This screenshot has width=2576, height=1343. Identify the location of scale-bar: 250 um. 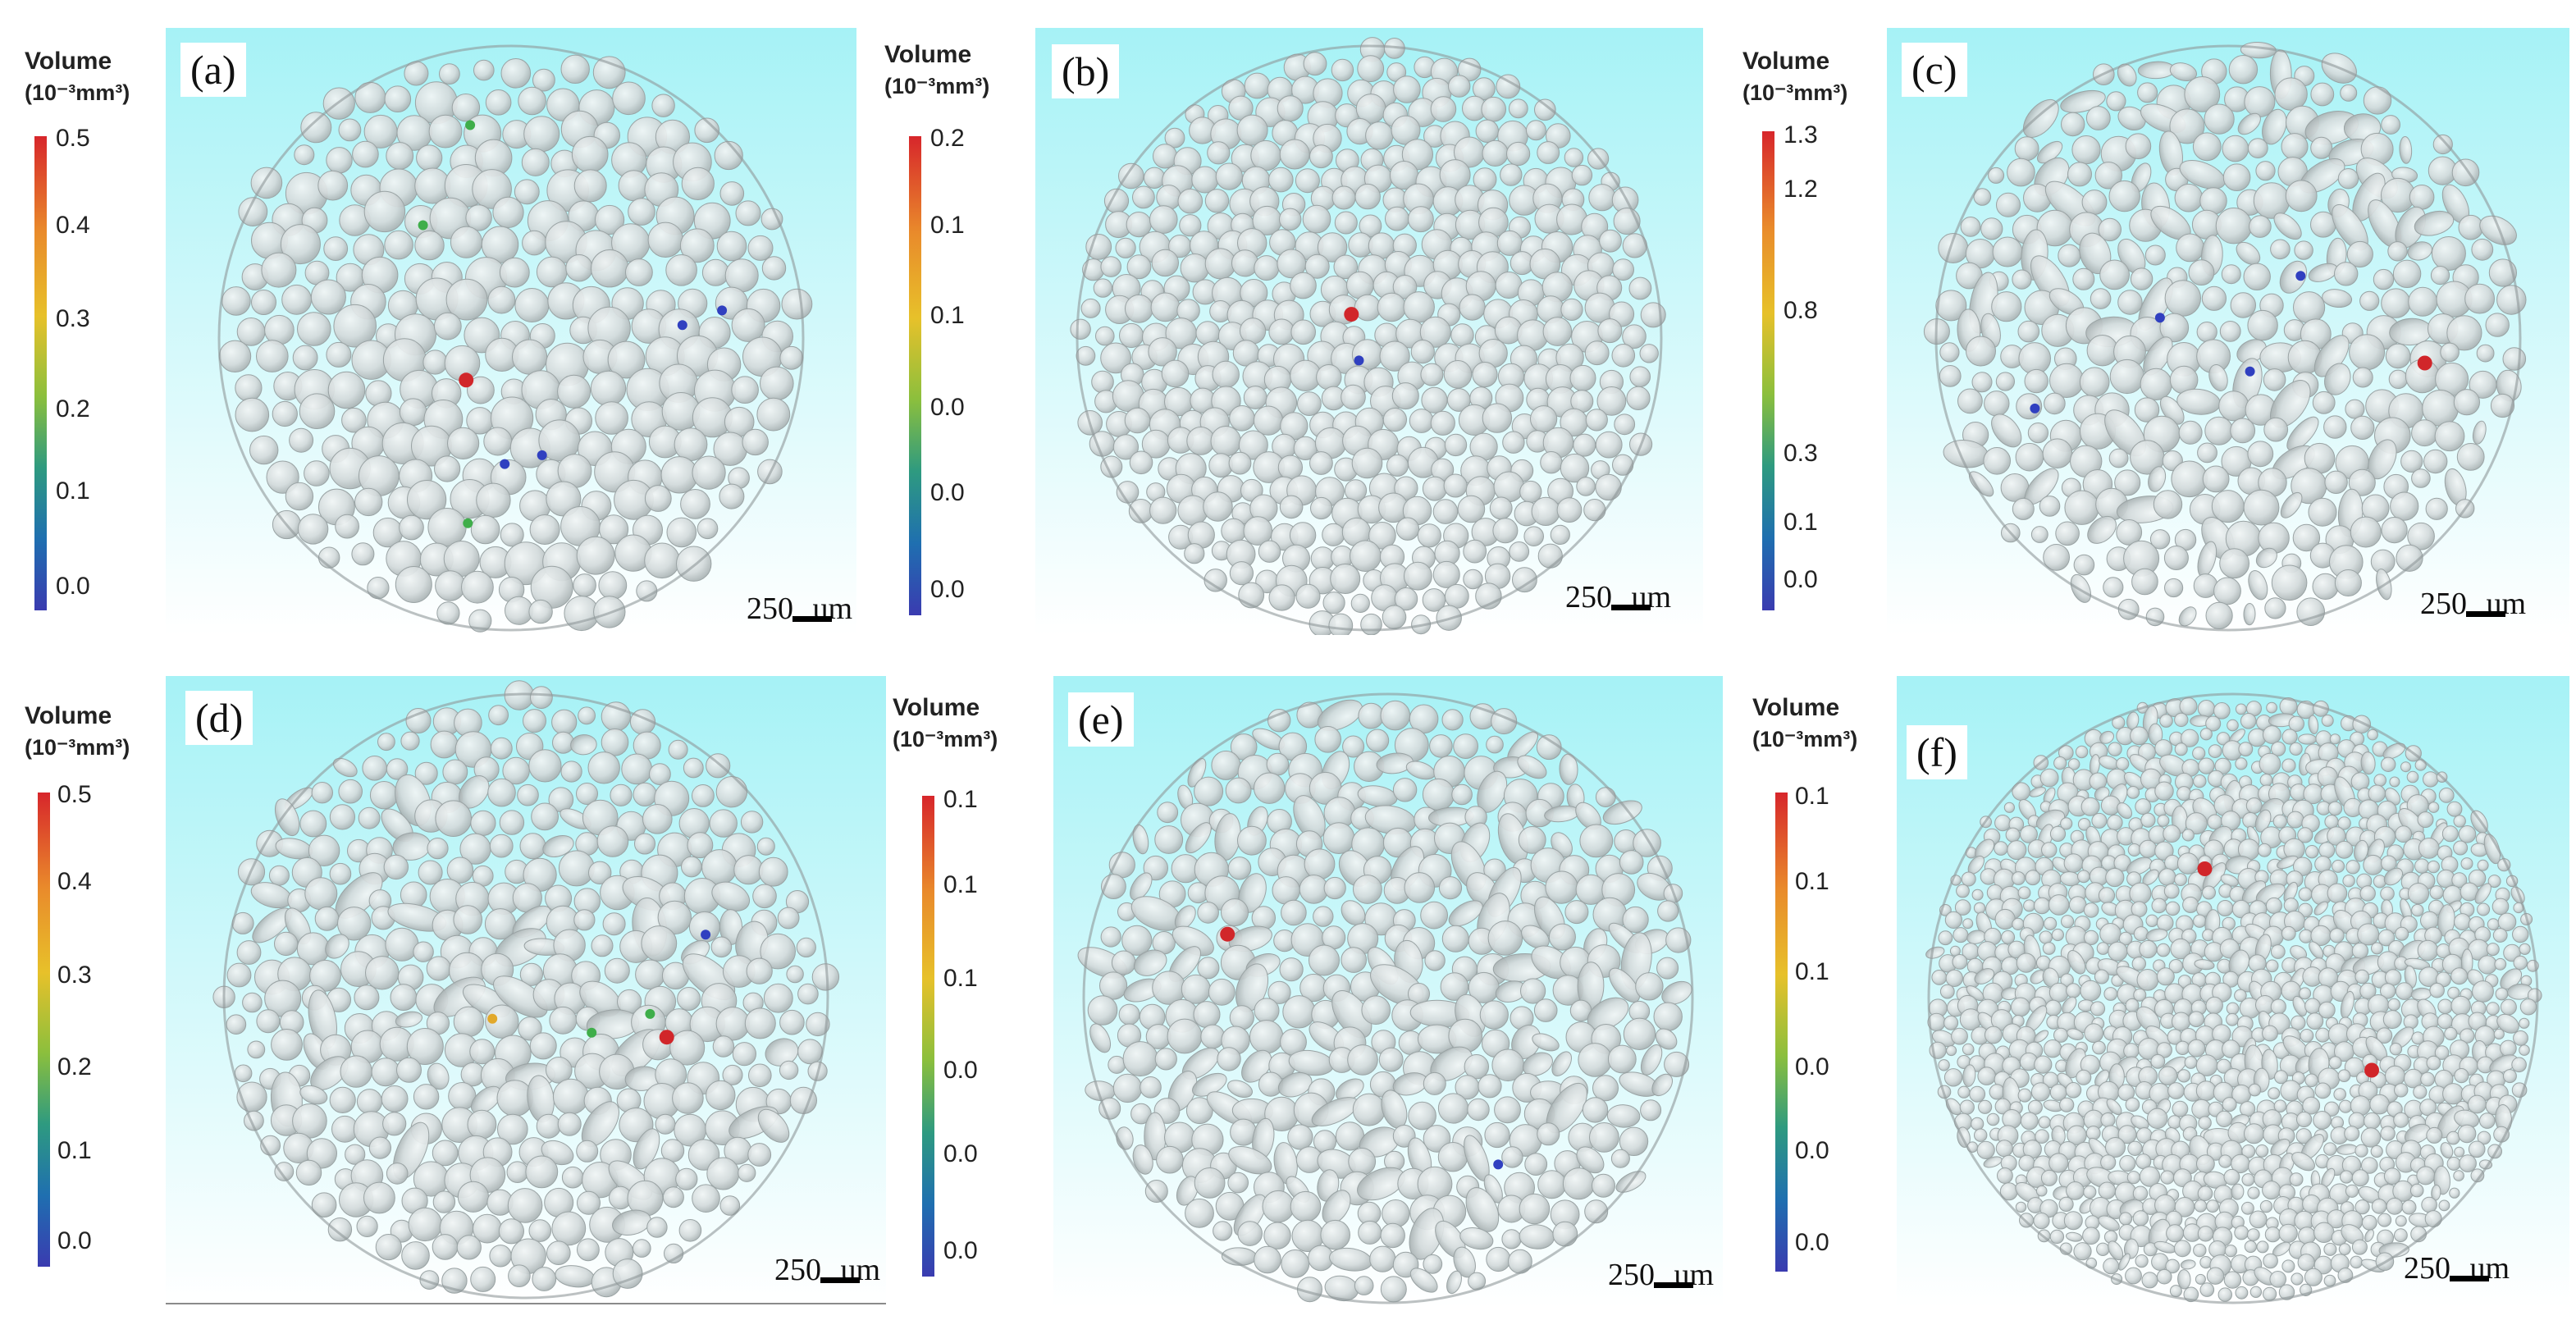
(804, 609).